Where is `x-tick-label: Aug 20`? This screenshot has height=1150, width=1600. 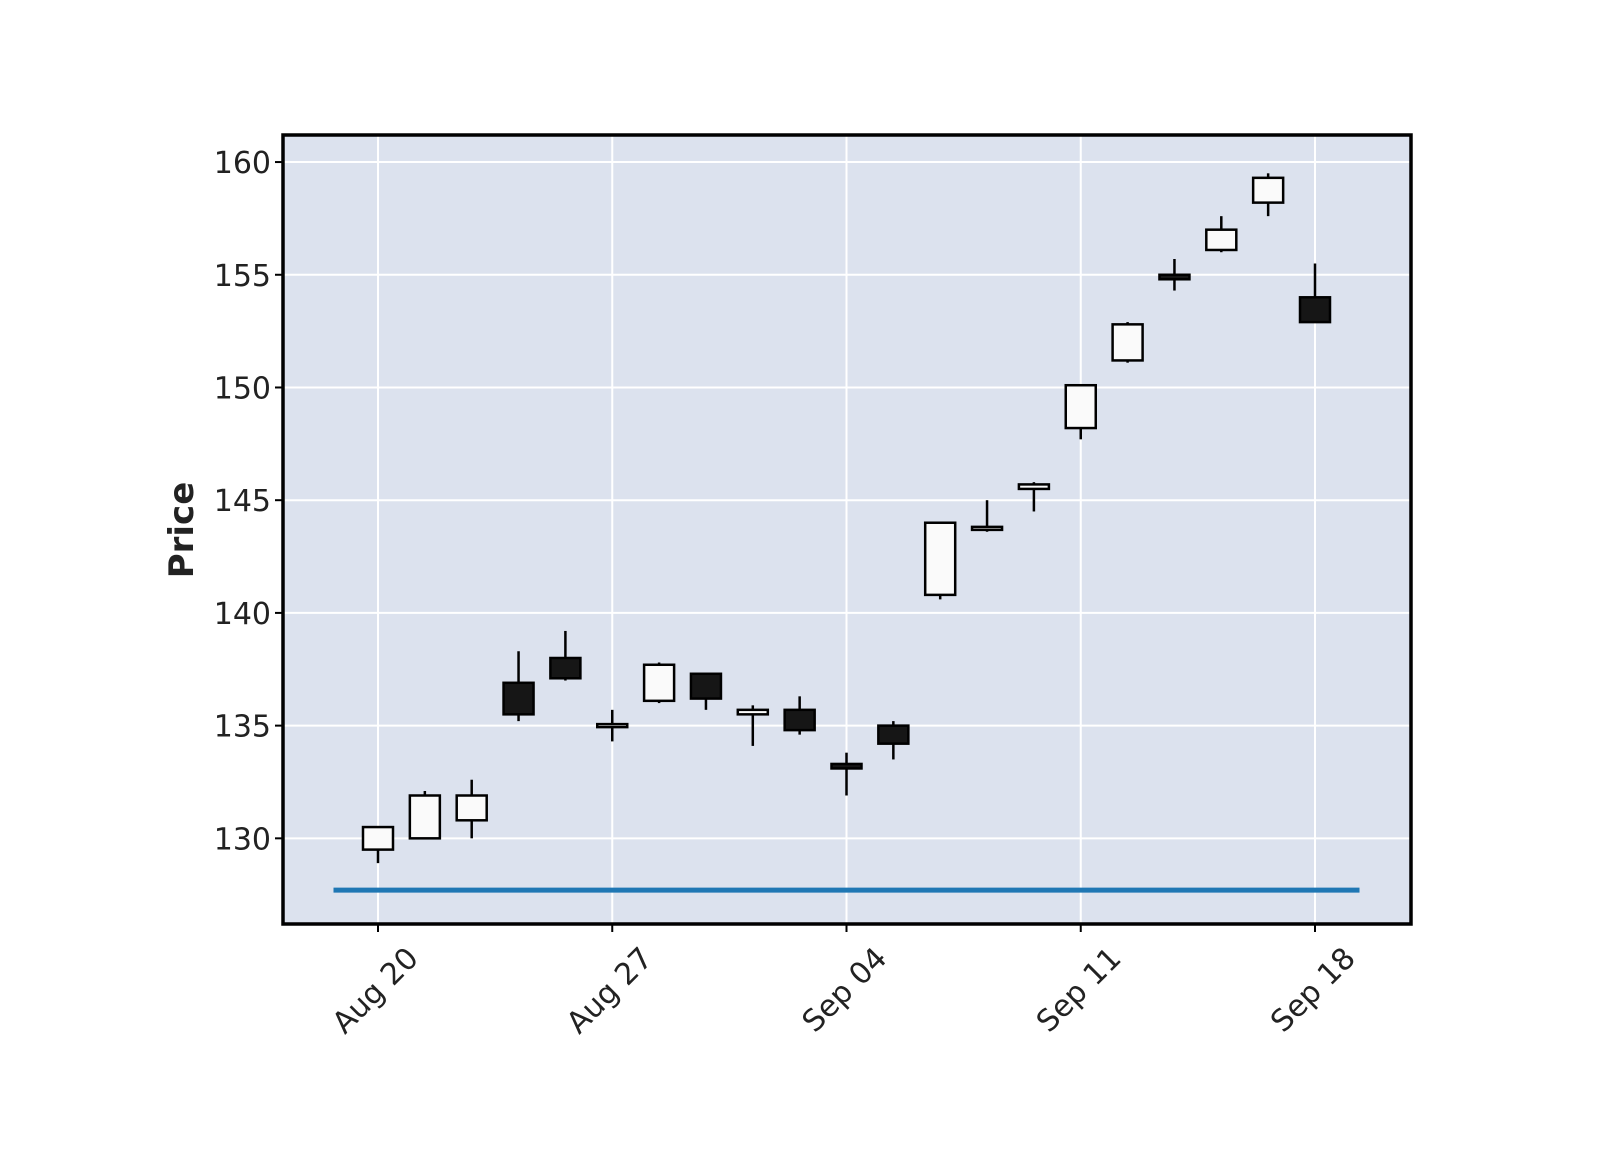 x-tick-label: Aug 20 is located at coordinates (376, 991).